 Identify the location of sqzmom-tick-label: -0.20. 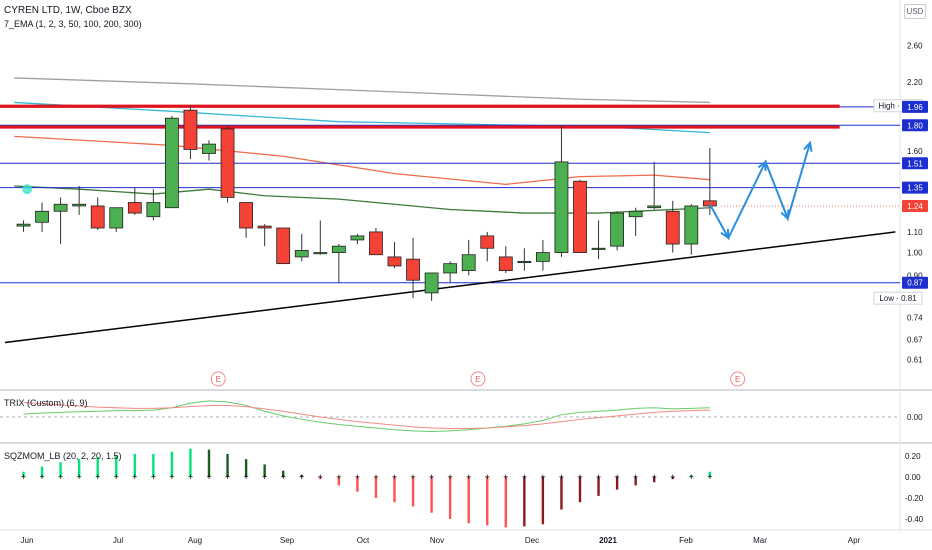
(914, 498).